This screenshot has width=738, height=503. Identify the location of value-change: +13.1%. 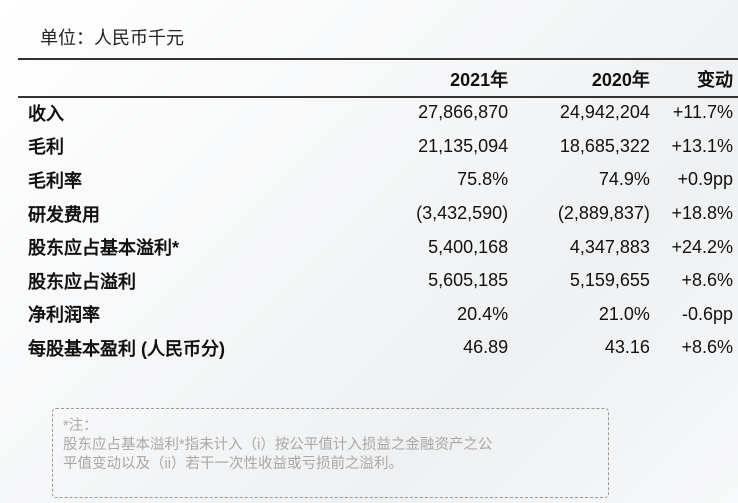
(702, 145).